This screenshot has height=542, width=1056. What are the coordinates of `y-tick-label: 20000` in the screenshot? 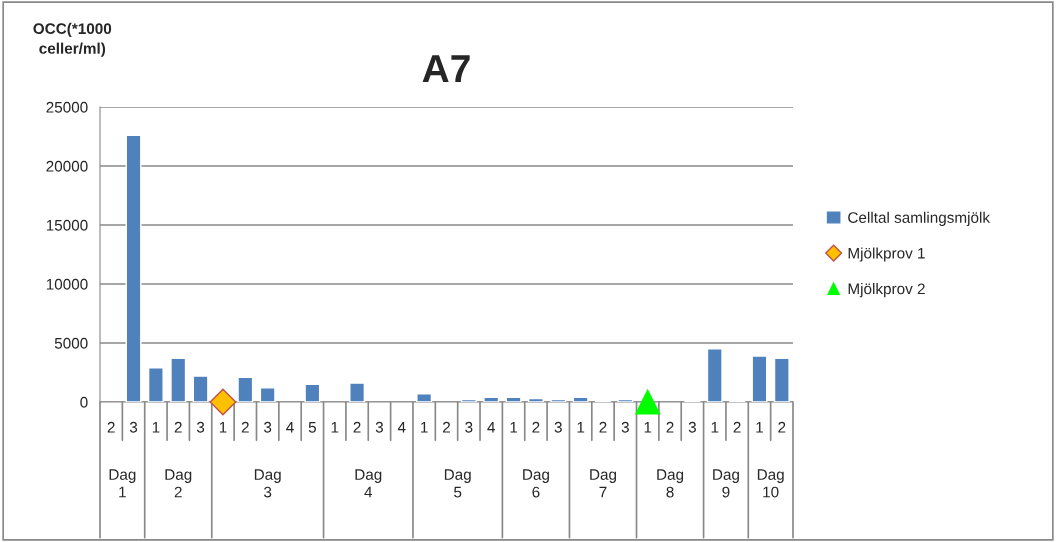 It's located at (67, 166).